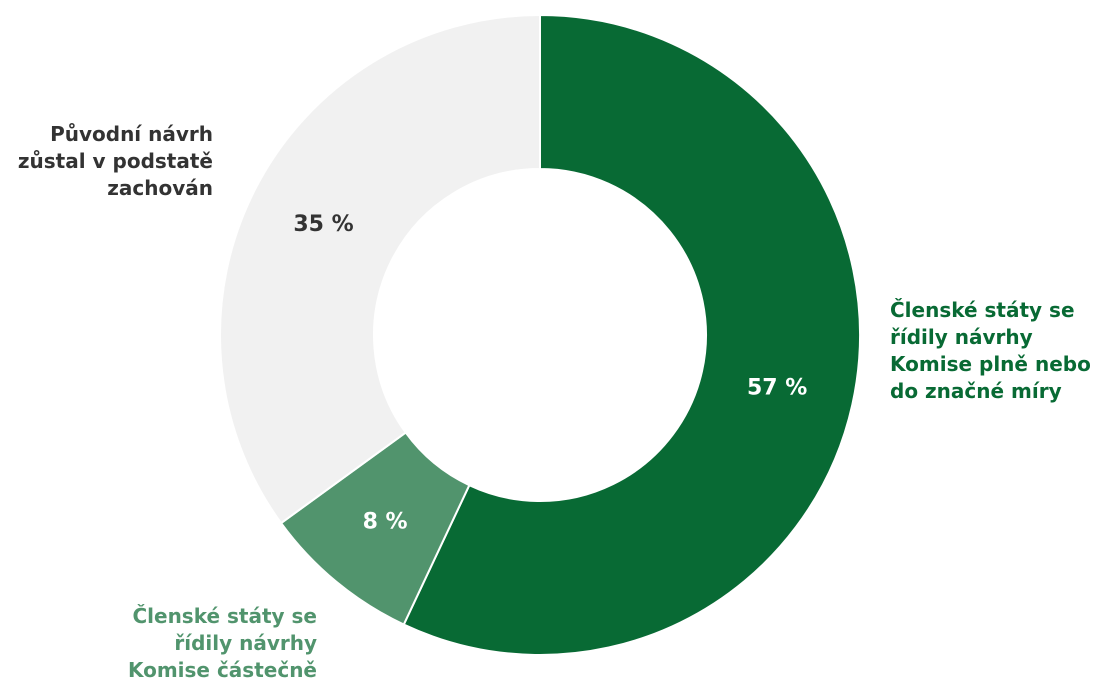  What do you see at coordinates (222, 670) in the screenshot?
I see `category-label-line: Komise částečně` at bounding box center [222, 670].